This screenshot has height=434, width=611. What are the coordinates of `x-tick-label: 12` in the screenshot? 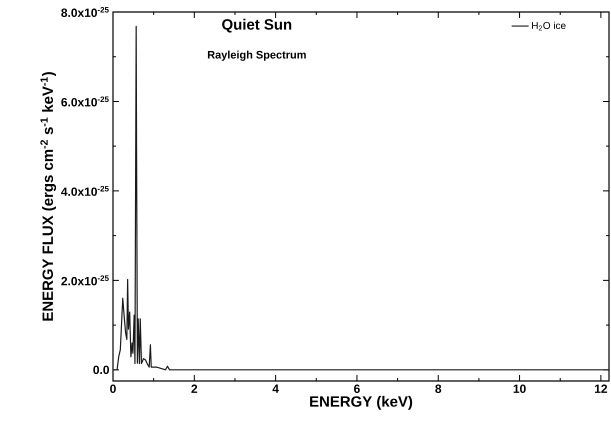 It's located at (601, 388).